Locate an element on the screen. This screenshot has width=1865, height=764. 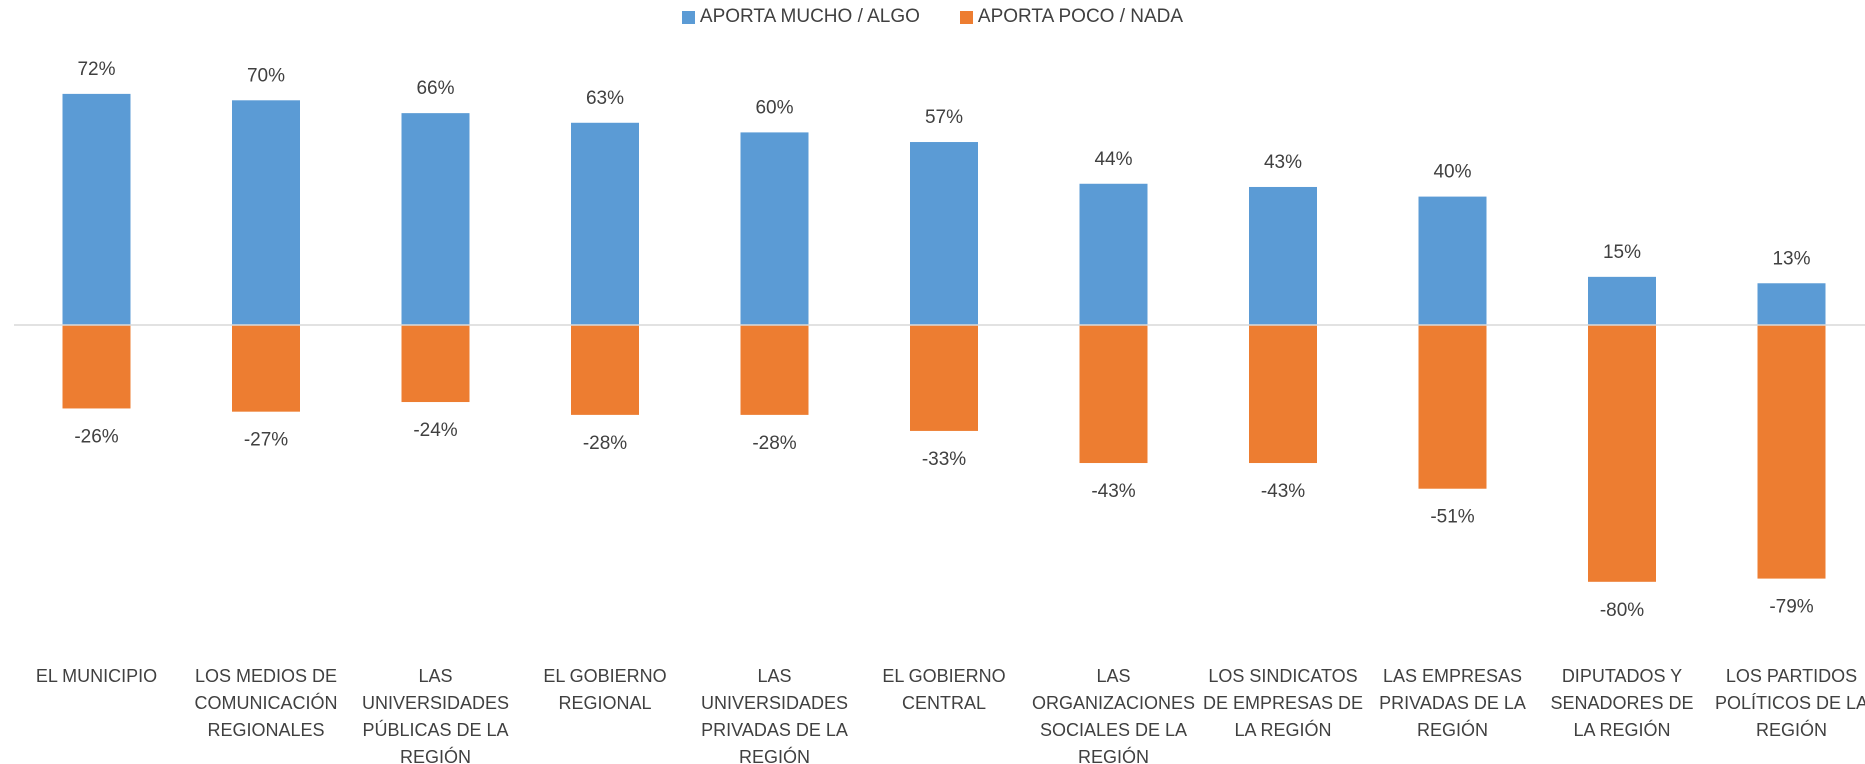
legend-item: APORTA POCO / NADA is located at coordinates (1071, 17).